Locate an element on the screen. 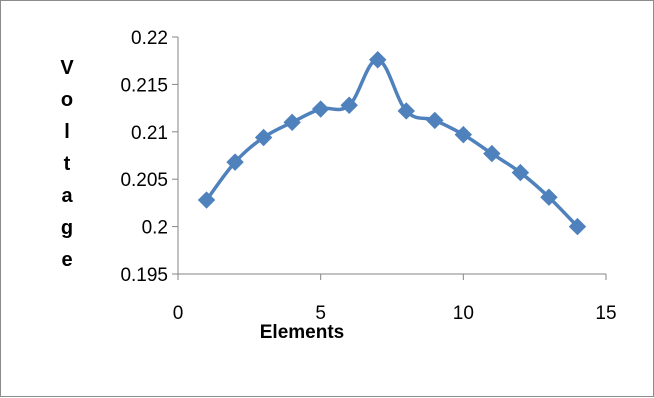 The image size is (654, 398). y-axis-label-letter: g is located at coordinates (67, 228).